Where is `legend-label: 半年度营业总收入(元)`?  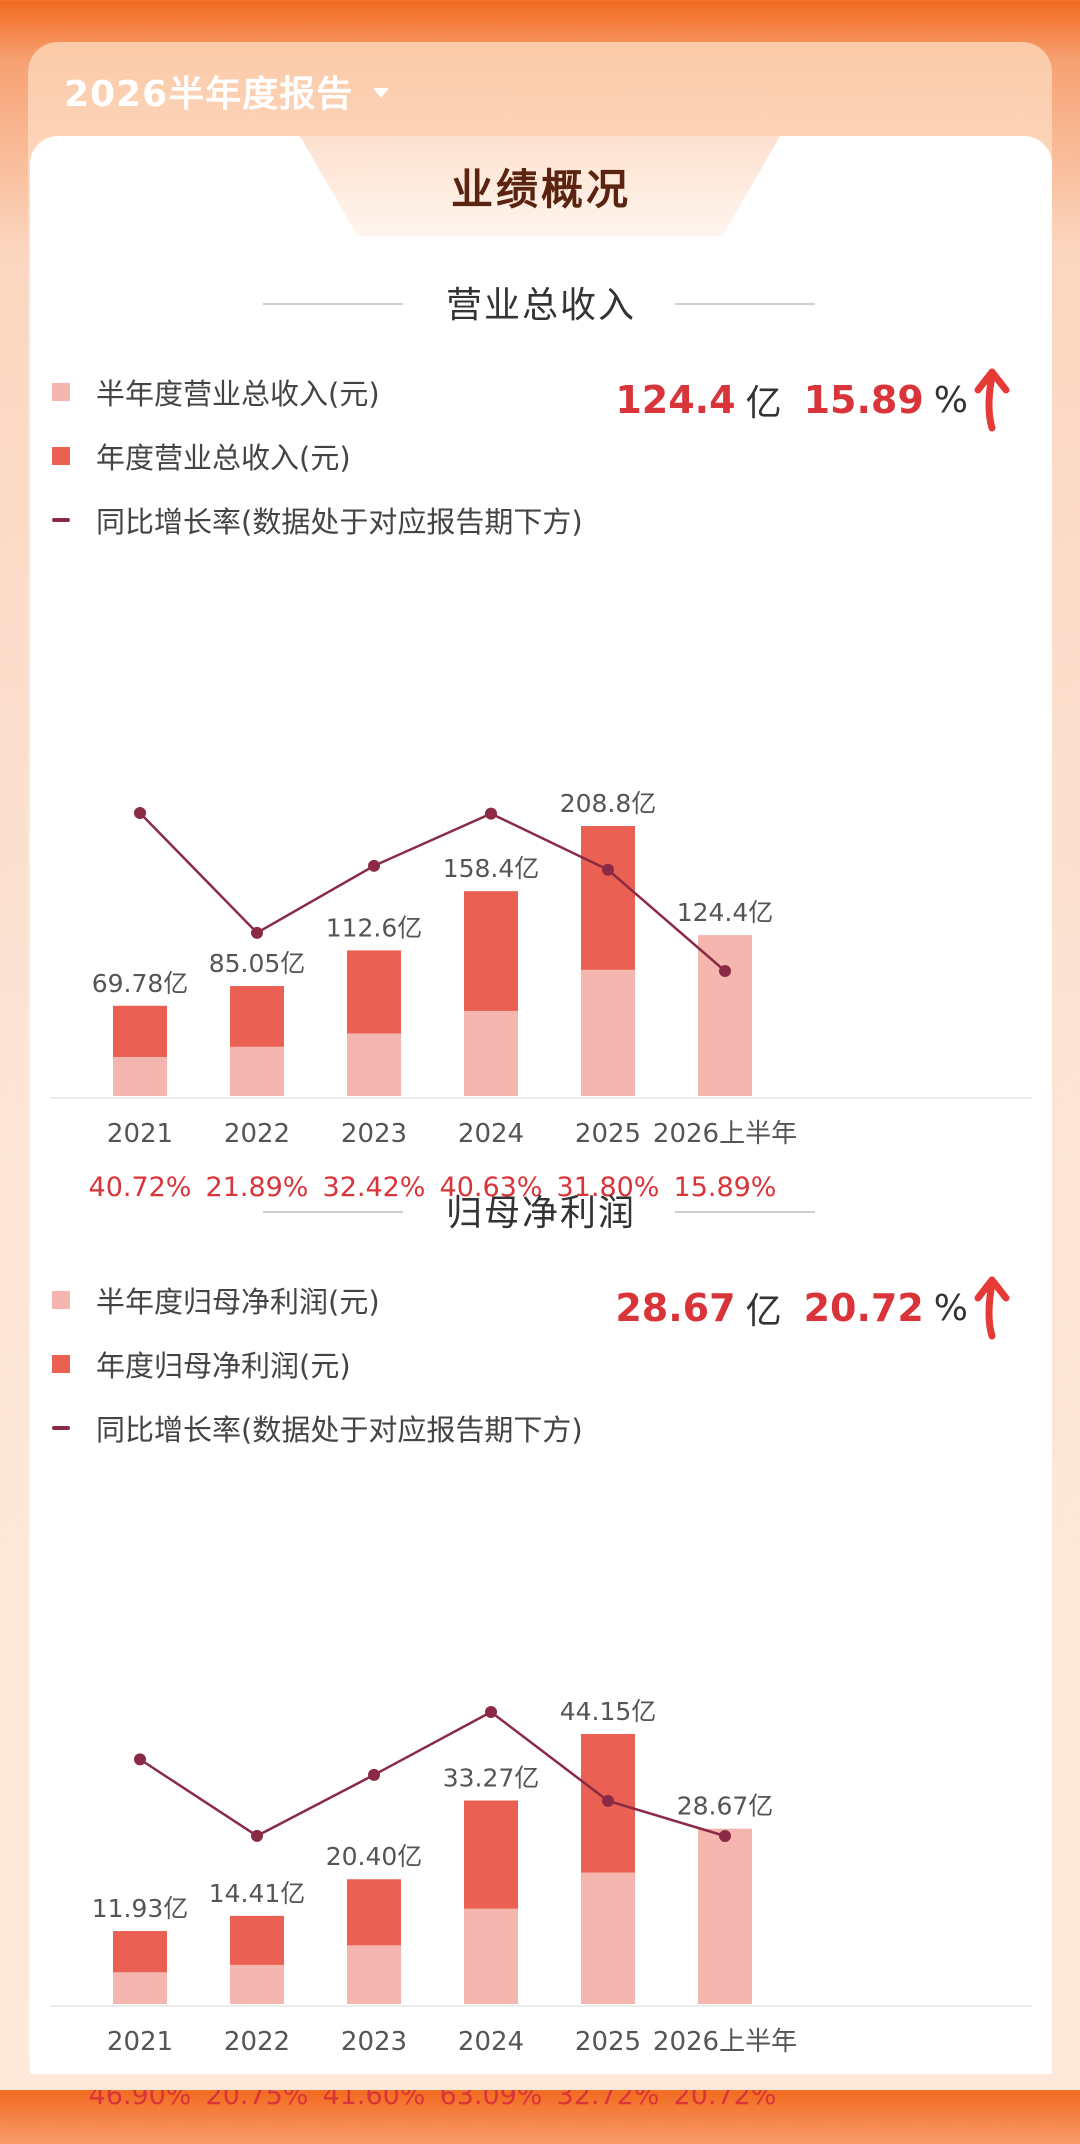 legend-label: 半年度营业总收入(元) is located at coordinates (238, 394).